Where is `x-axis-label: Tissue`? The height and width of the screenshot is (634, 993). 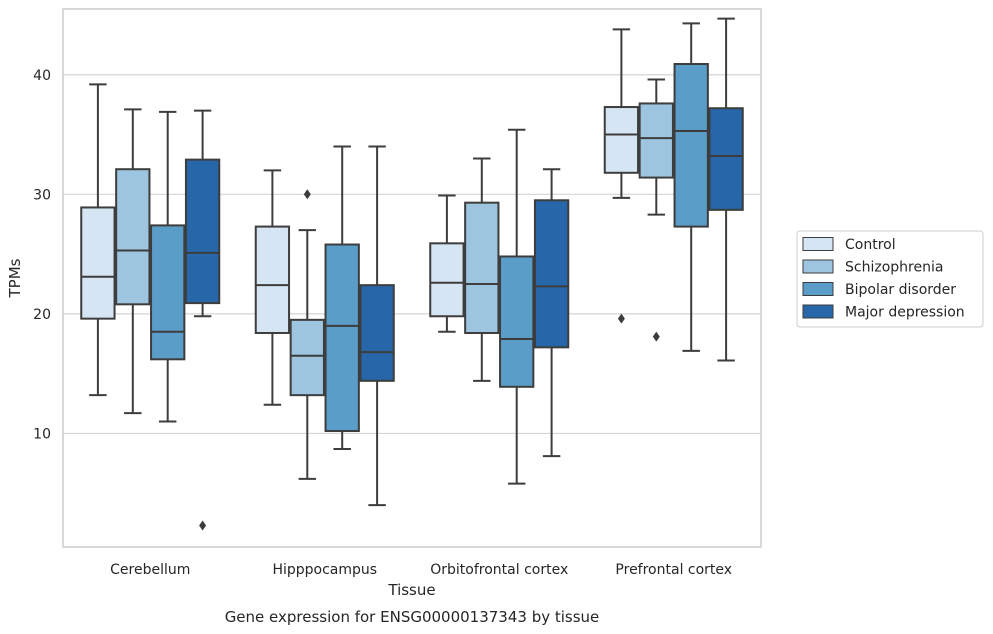 x-axis-label: Tissue is located at coordinates (411, 590).